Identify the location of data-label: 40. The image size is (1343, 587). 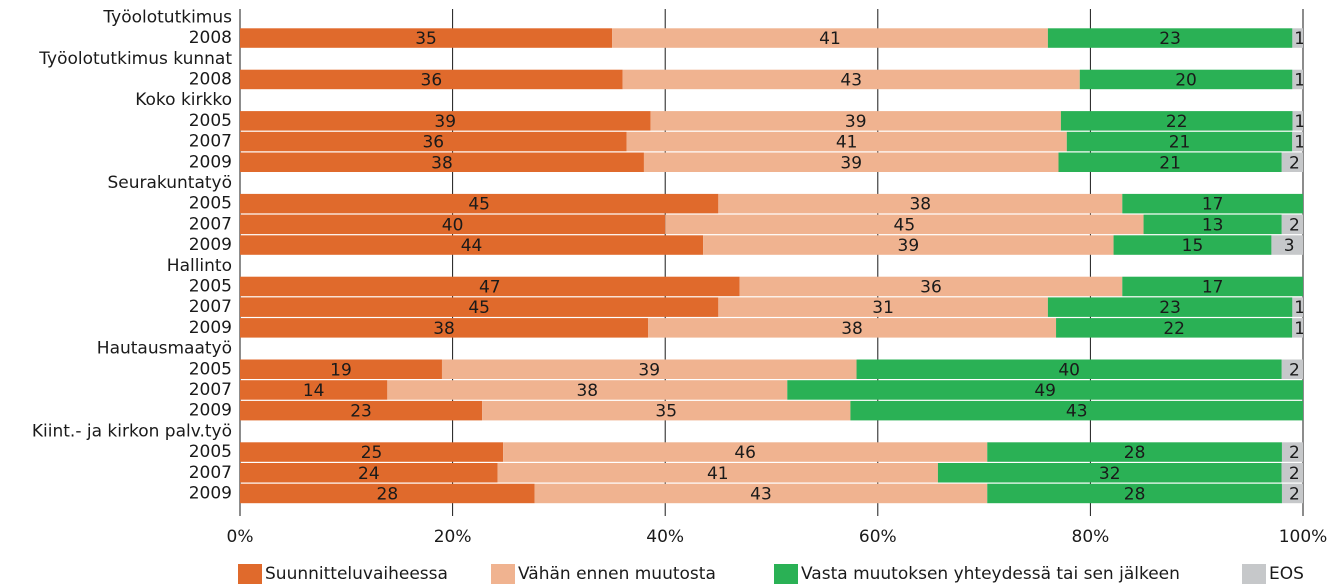
(453, 225).